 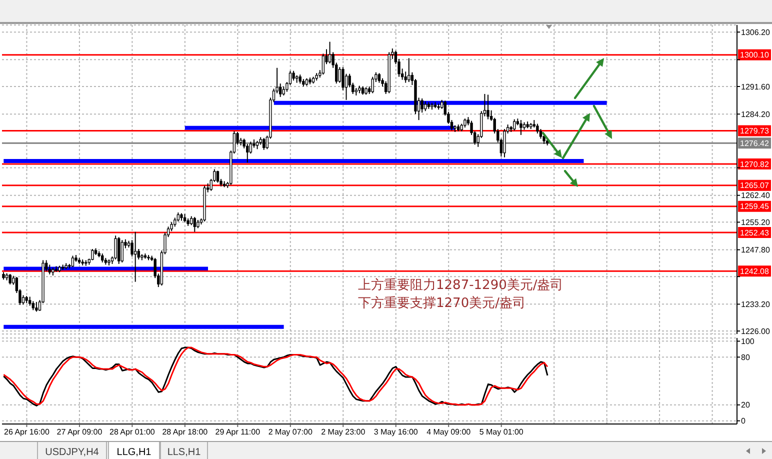 What do you see at coordinates (745, 405) in the screenshot?
I see `y-tick-label: 20` at bounding box center [745, 405].